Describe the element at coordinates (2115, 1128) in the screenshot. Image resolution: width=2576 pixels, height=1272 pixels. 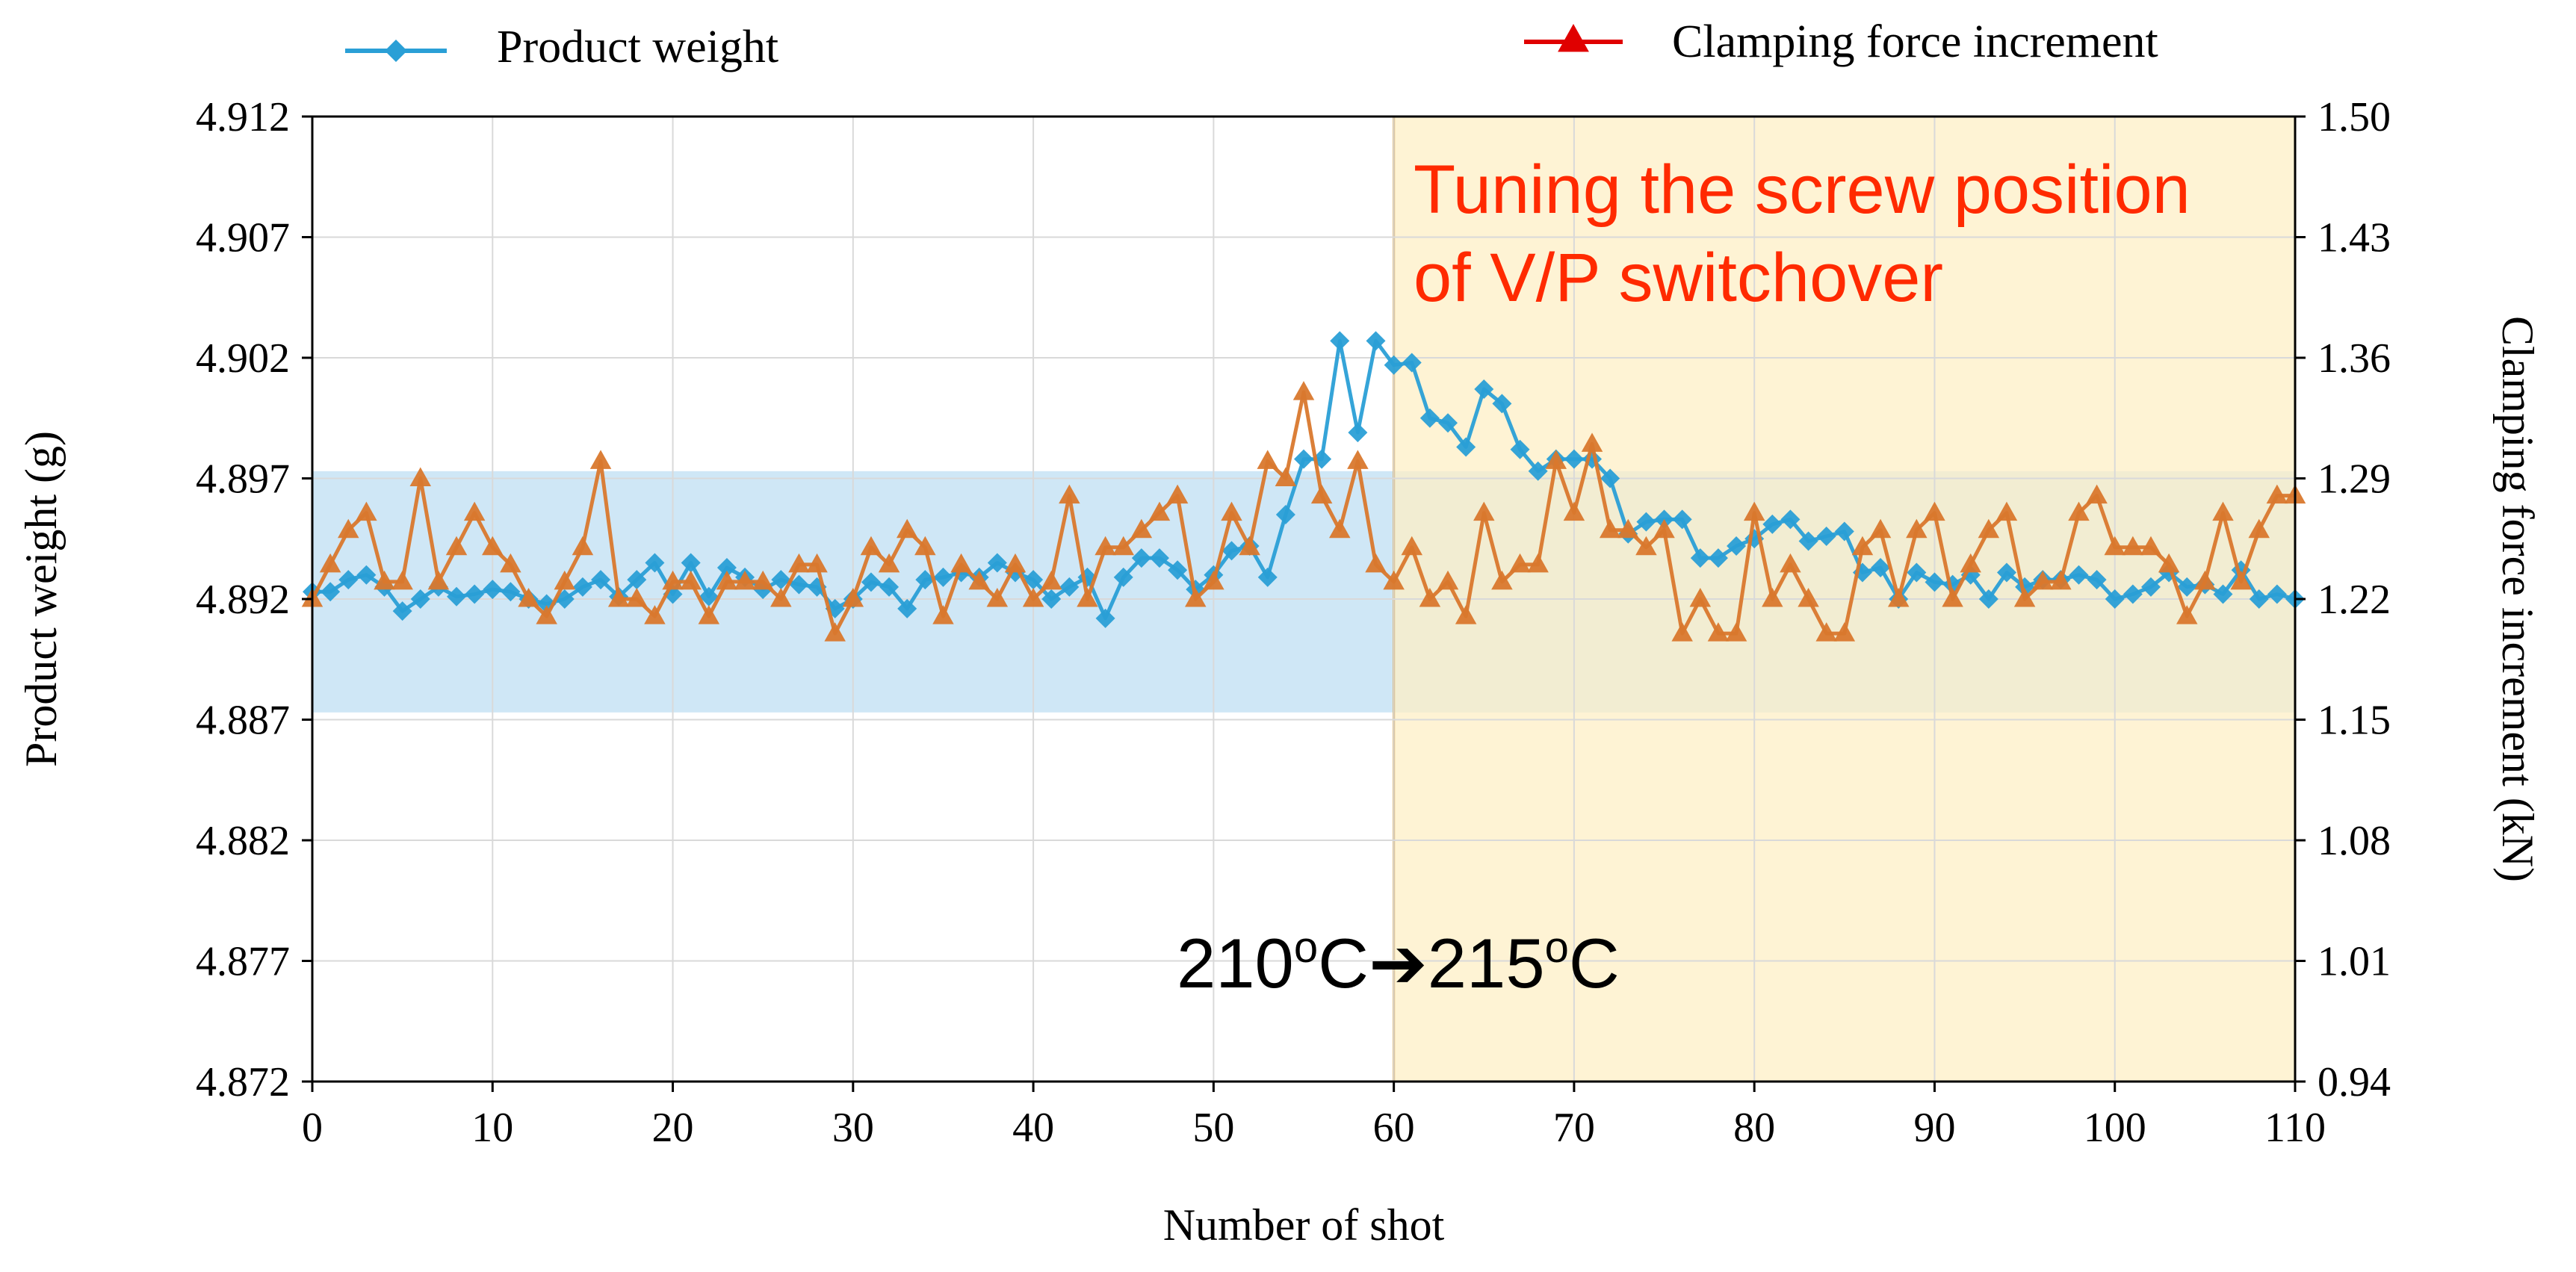
I see `x-tick-label: 100` at that location.